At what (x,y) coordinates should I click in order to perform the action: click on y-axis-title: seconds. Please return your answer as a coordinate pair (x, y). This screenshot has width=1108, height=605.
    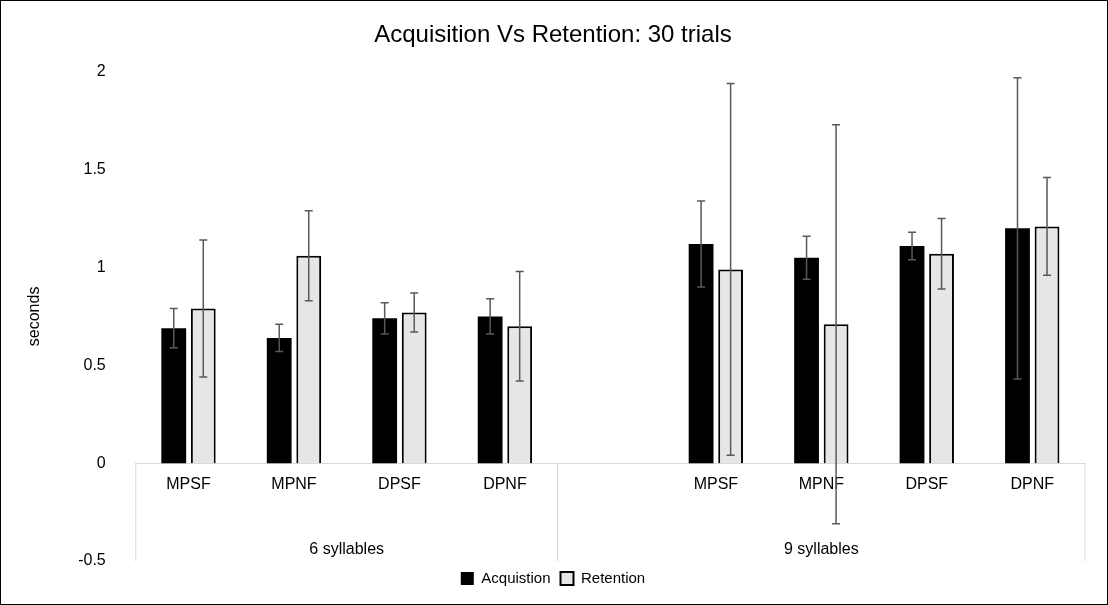
    Looking at the image, I should click on (34, 316).